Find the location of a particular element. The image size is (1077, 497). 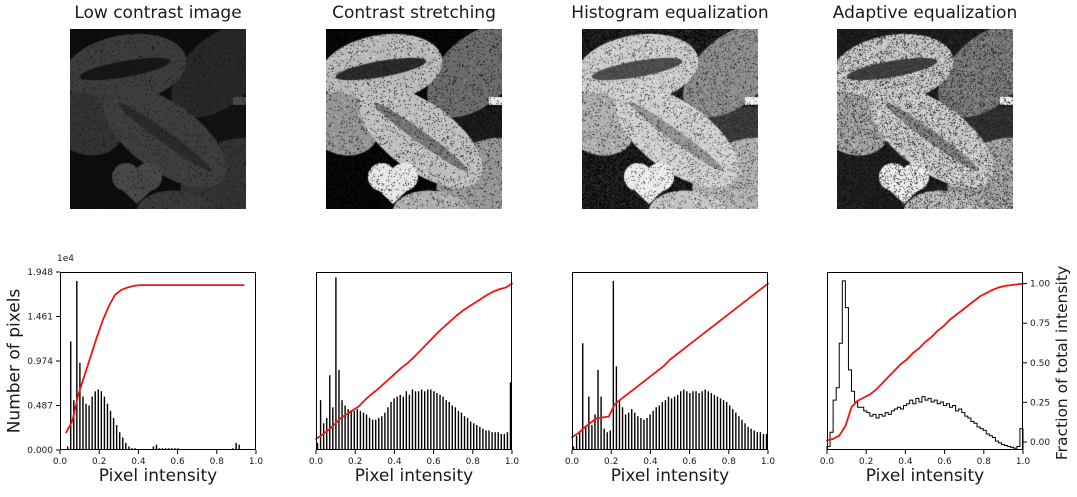

y-tick-label: 0.00 is located at coordinates (1040, 443).